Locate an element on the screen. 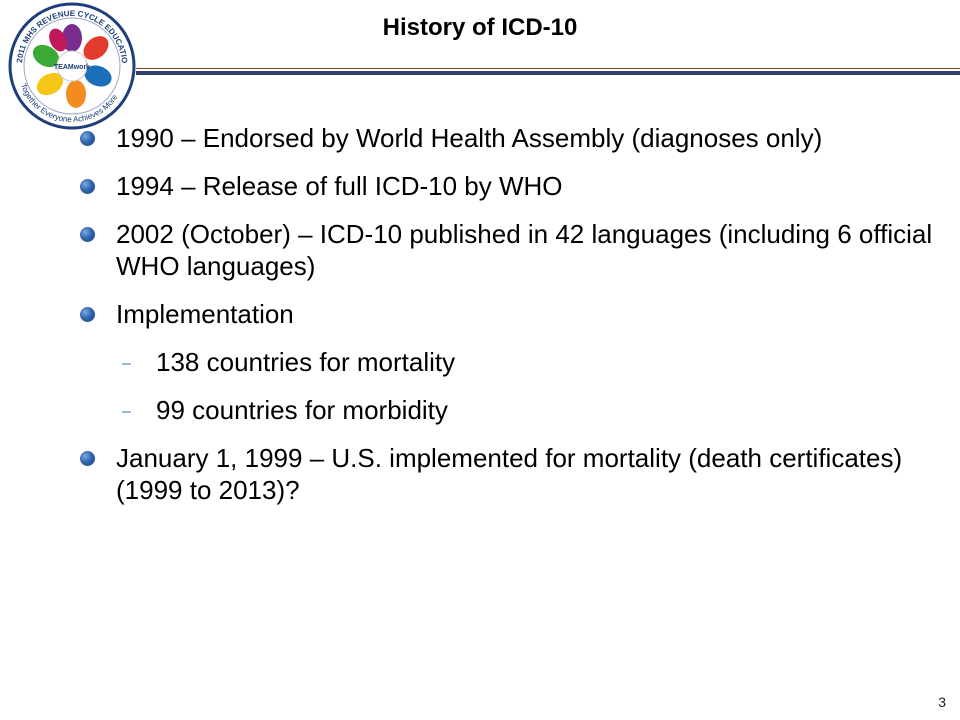 Image resolution: width=960 pixels, height=720 pixels. header-rule-thick is located at coordinates (548, 73).